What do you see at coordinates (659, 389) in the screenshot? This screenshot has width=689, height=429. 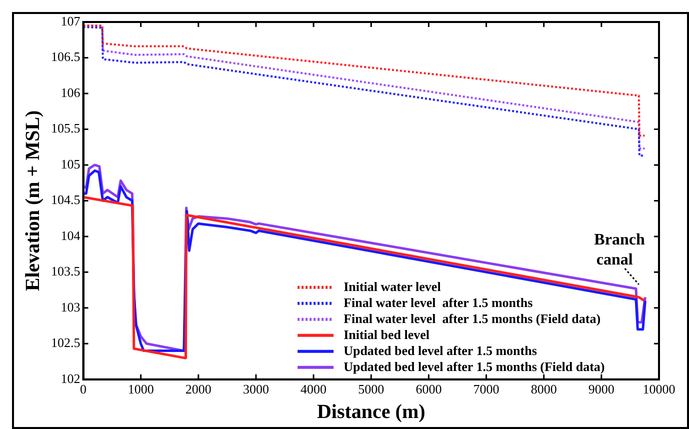 I see `x-tick-label: 10000` at bounding box center [659, 389].